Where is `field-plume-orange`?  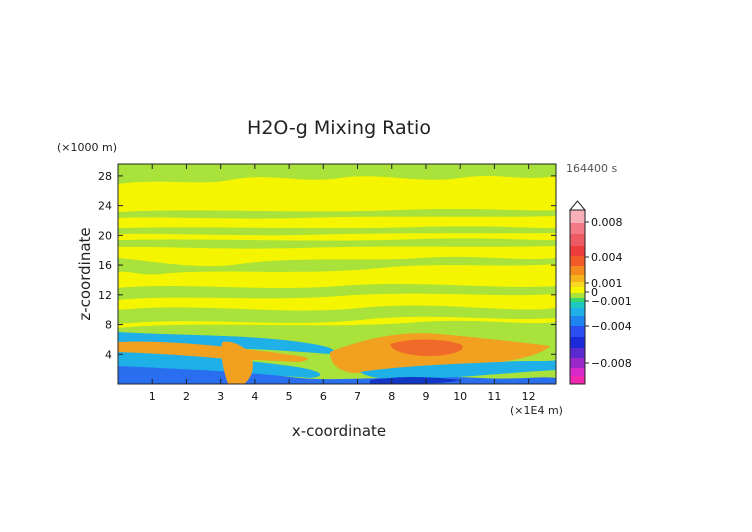
field-plume-orange is located at coordinates (237, 362).